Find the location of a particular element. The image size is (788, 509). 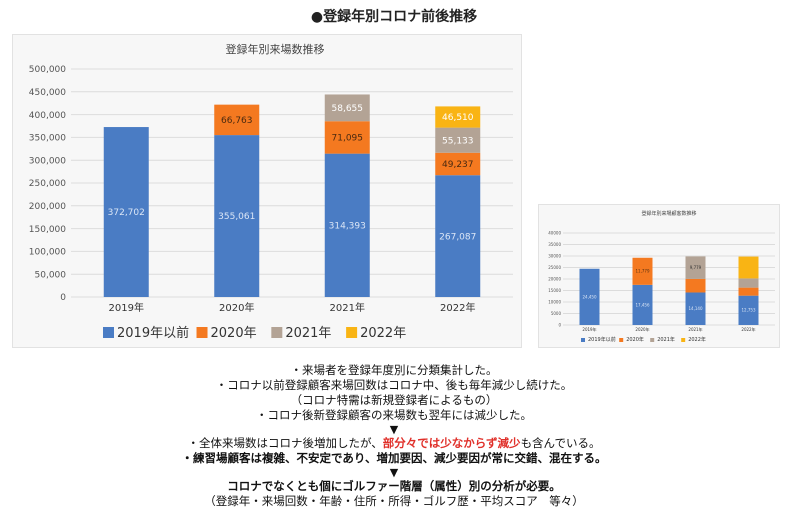

data-label: 71,095 is located at coordinates (348, 139).